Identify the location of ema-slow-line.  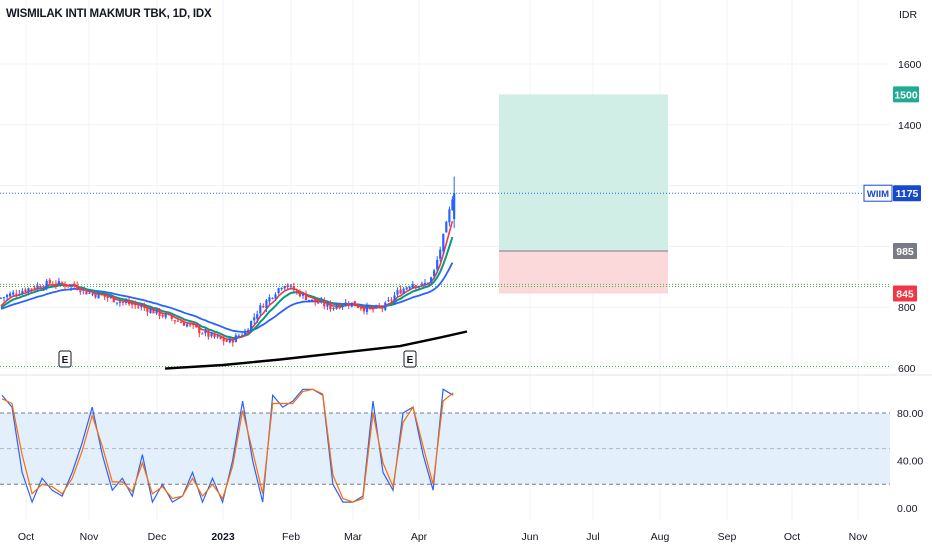
(227, 297).